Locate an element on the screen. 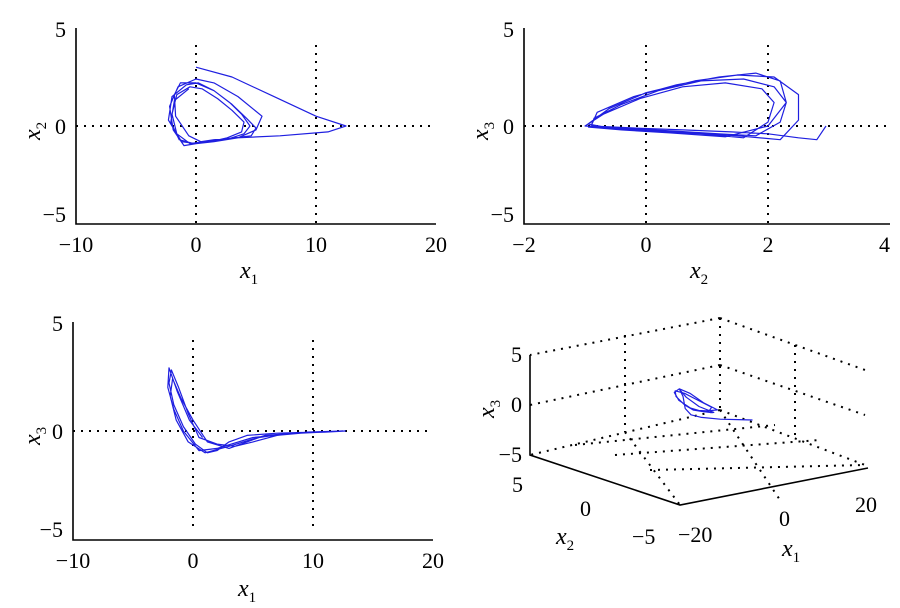 Image resolution: width=900 pixels, height=608 pixels. box-grid-floor is located at coordinates (720, 457).